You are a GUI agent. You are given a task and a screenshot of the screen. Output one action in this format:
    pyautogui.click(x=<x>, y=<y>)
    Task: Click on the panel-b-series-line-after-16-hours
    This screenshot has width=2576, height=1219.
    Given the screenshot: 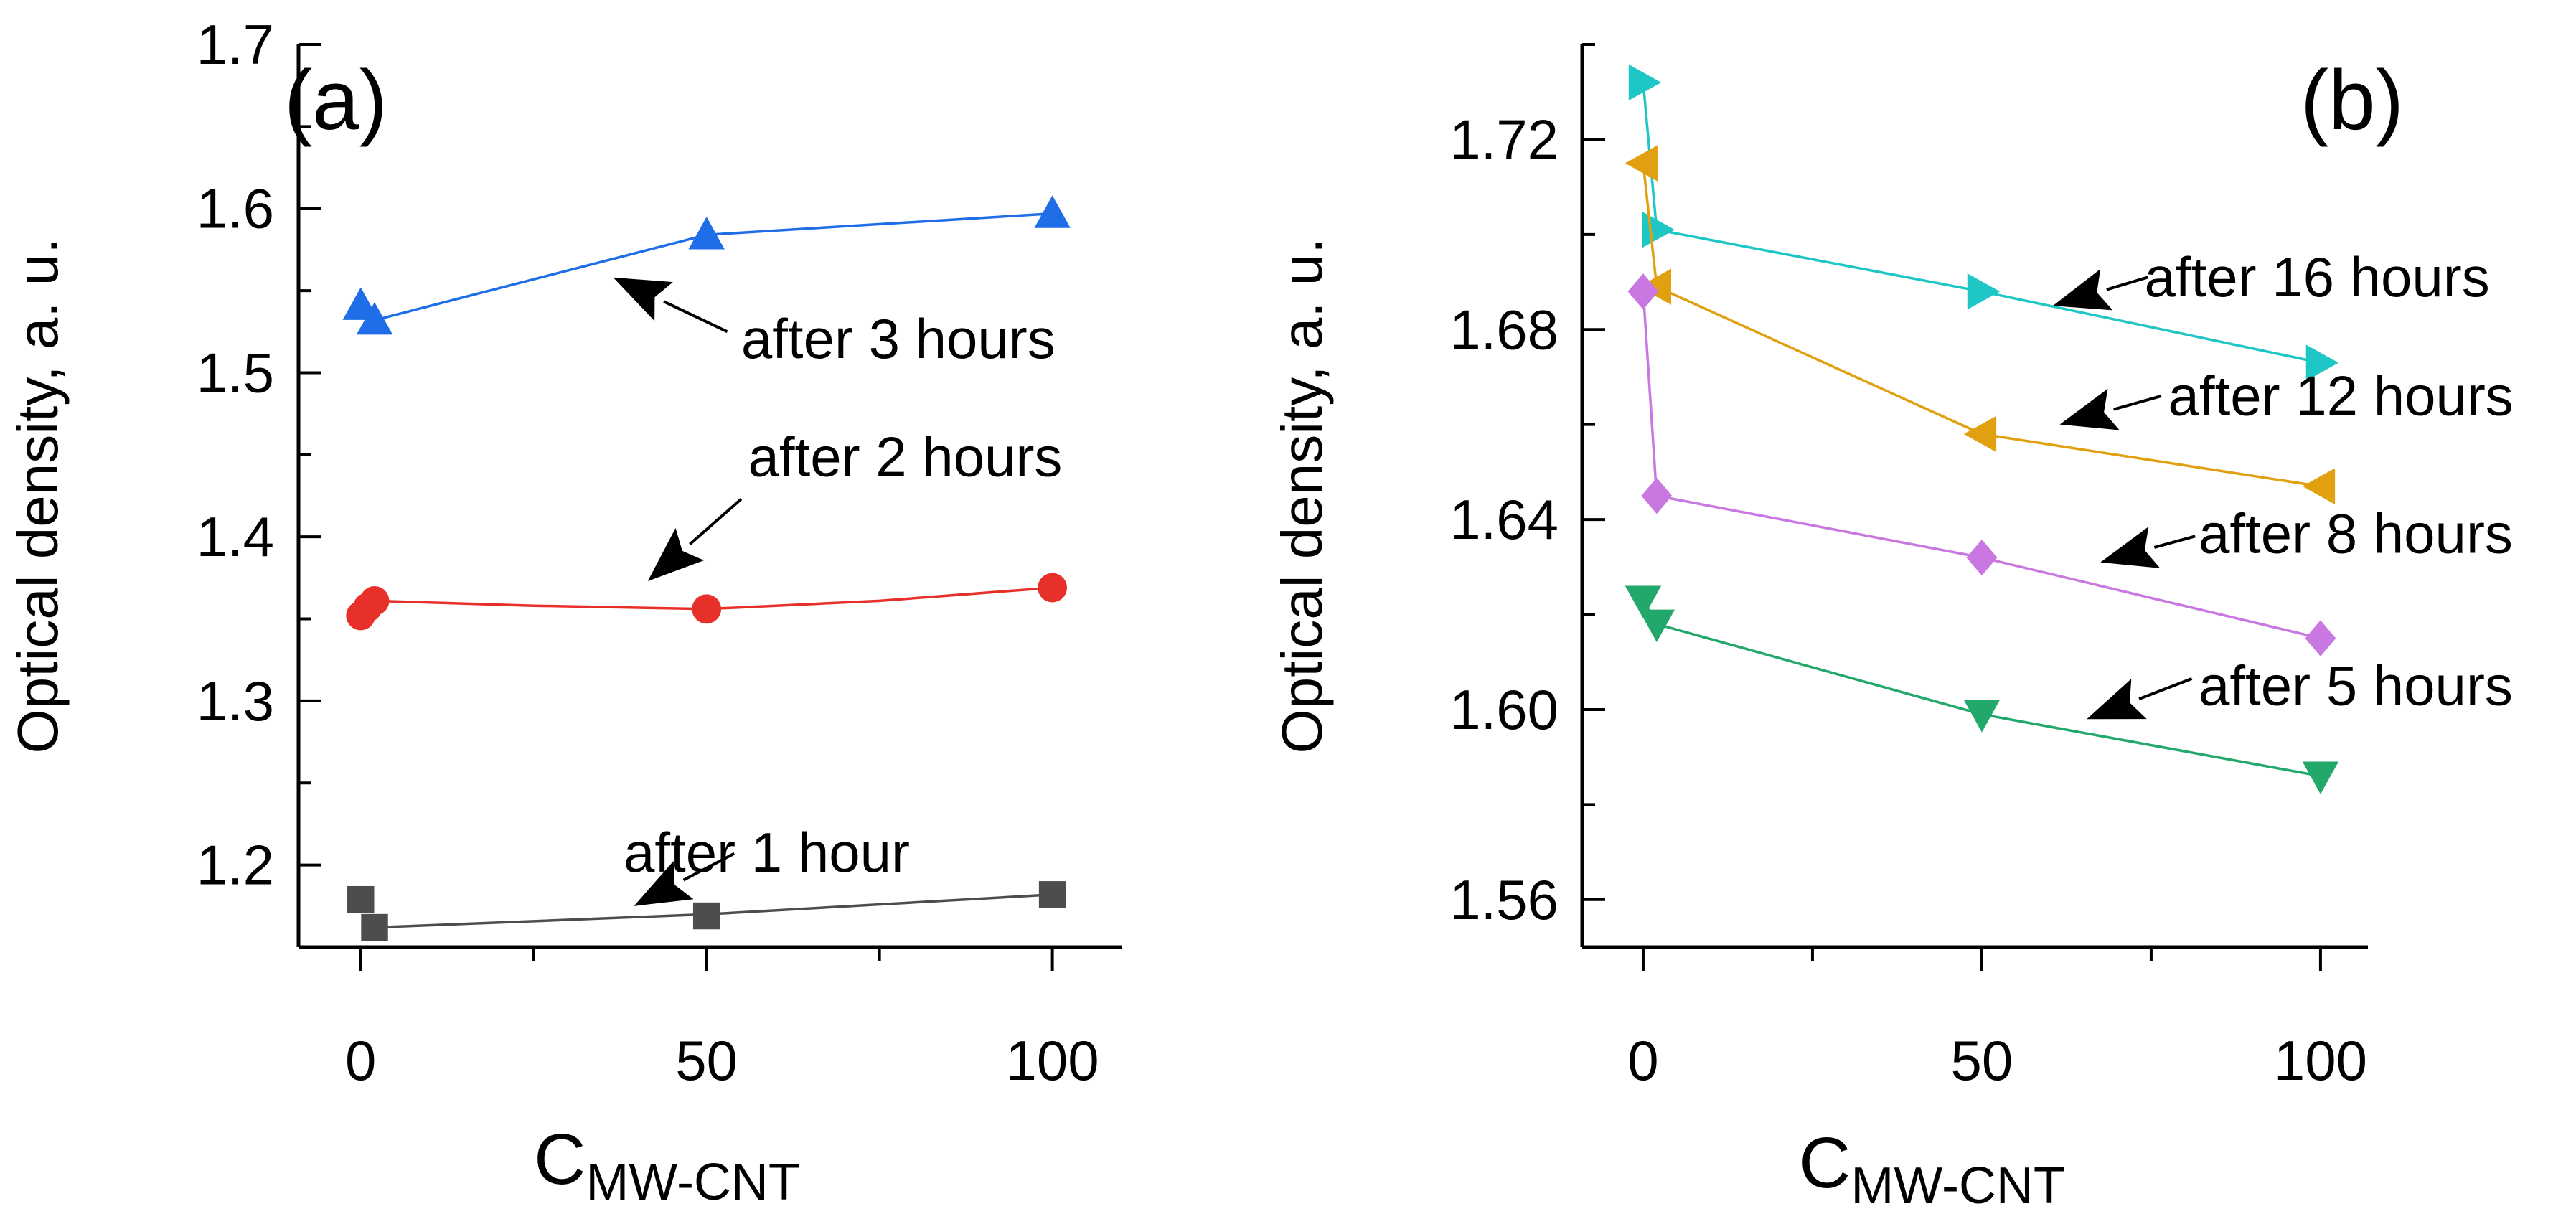 What is the action you would take?
    pyautogui.click(x=1981, y=223)
    